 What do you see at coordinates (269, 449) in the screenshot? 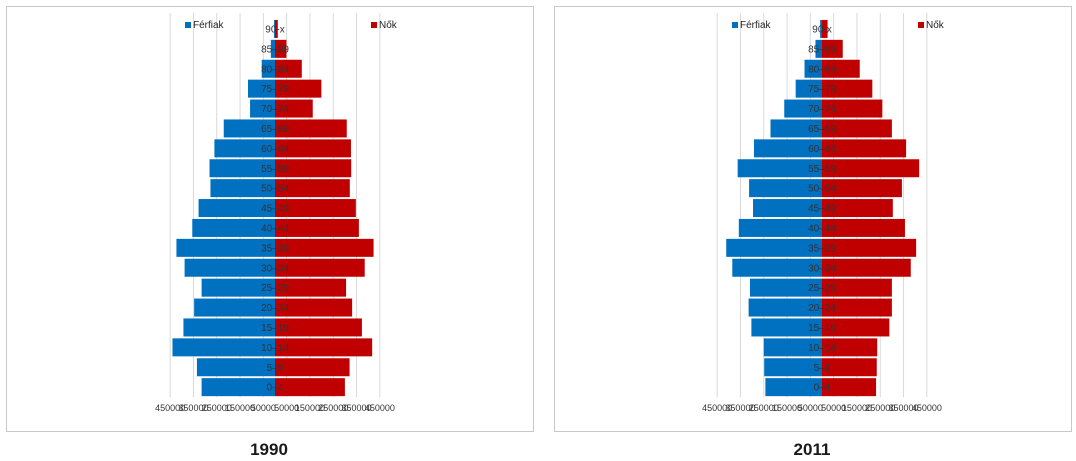
I see `chart-title-1990: 1990` at bounding box center [269, 449].